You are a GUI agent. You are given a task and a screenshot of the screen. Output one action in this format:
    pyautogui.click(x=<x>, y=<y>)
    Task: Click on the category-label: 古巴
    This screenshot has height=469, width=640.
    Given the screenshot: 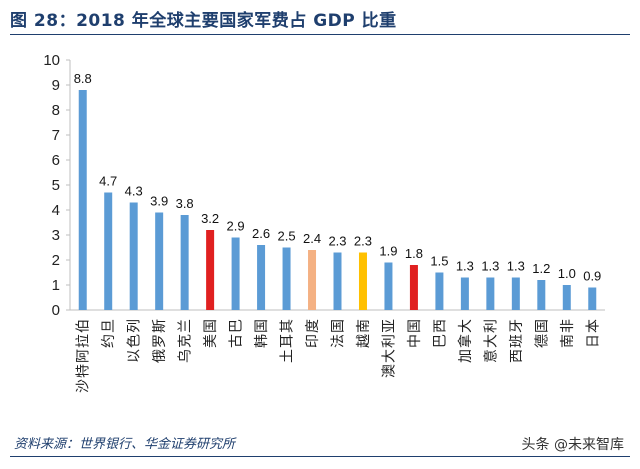 What is the action you would take?
    pyautogui.click(x=237, y=333)
    